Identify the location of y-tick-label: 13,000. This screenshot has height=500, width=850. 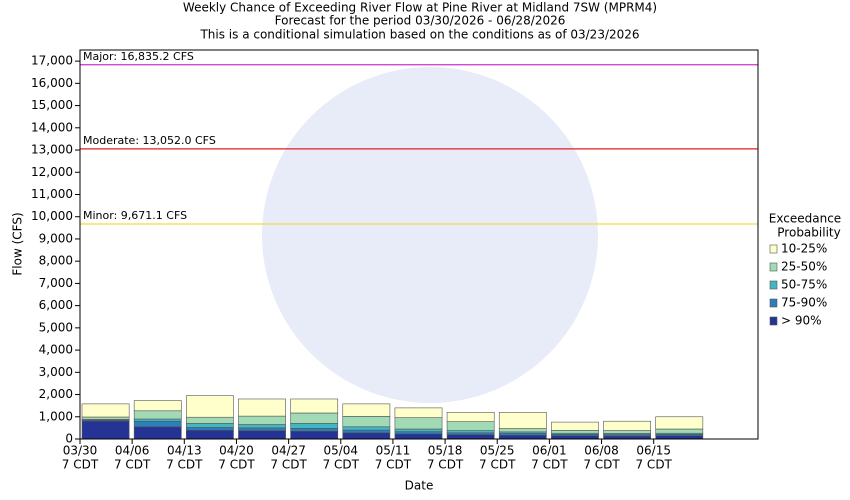
(52, 150).